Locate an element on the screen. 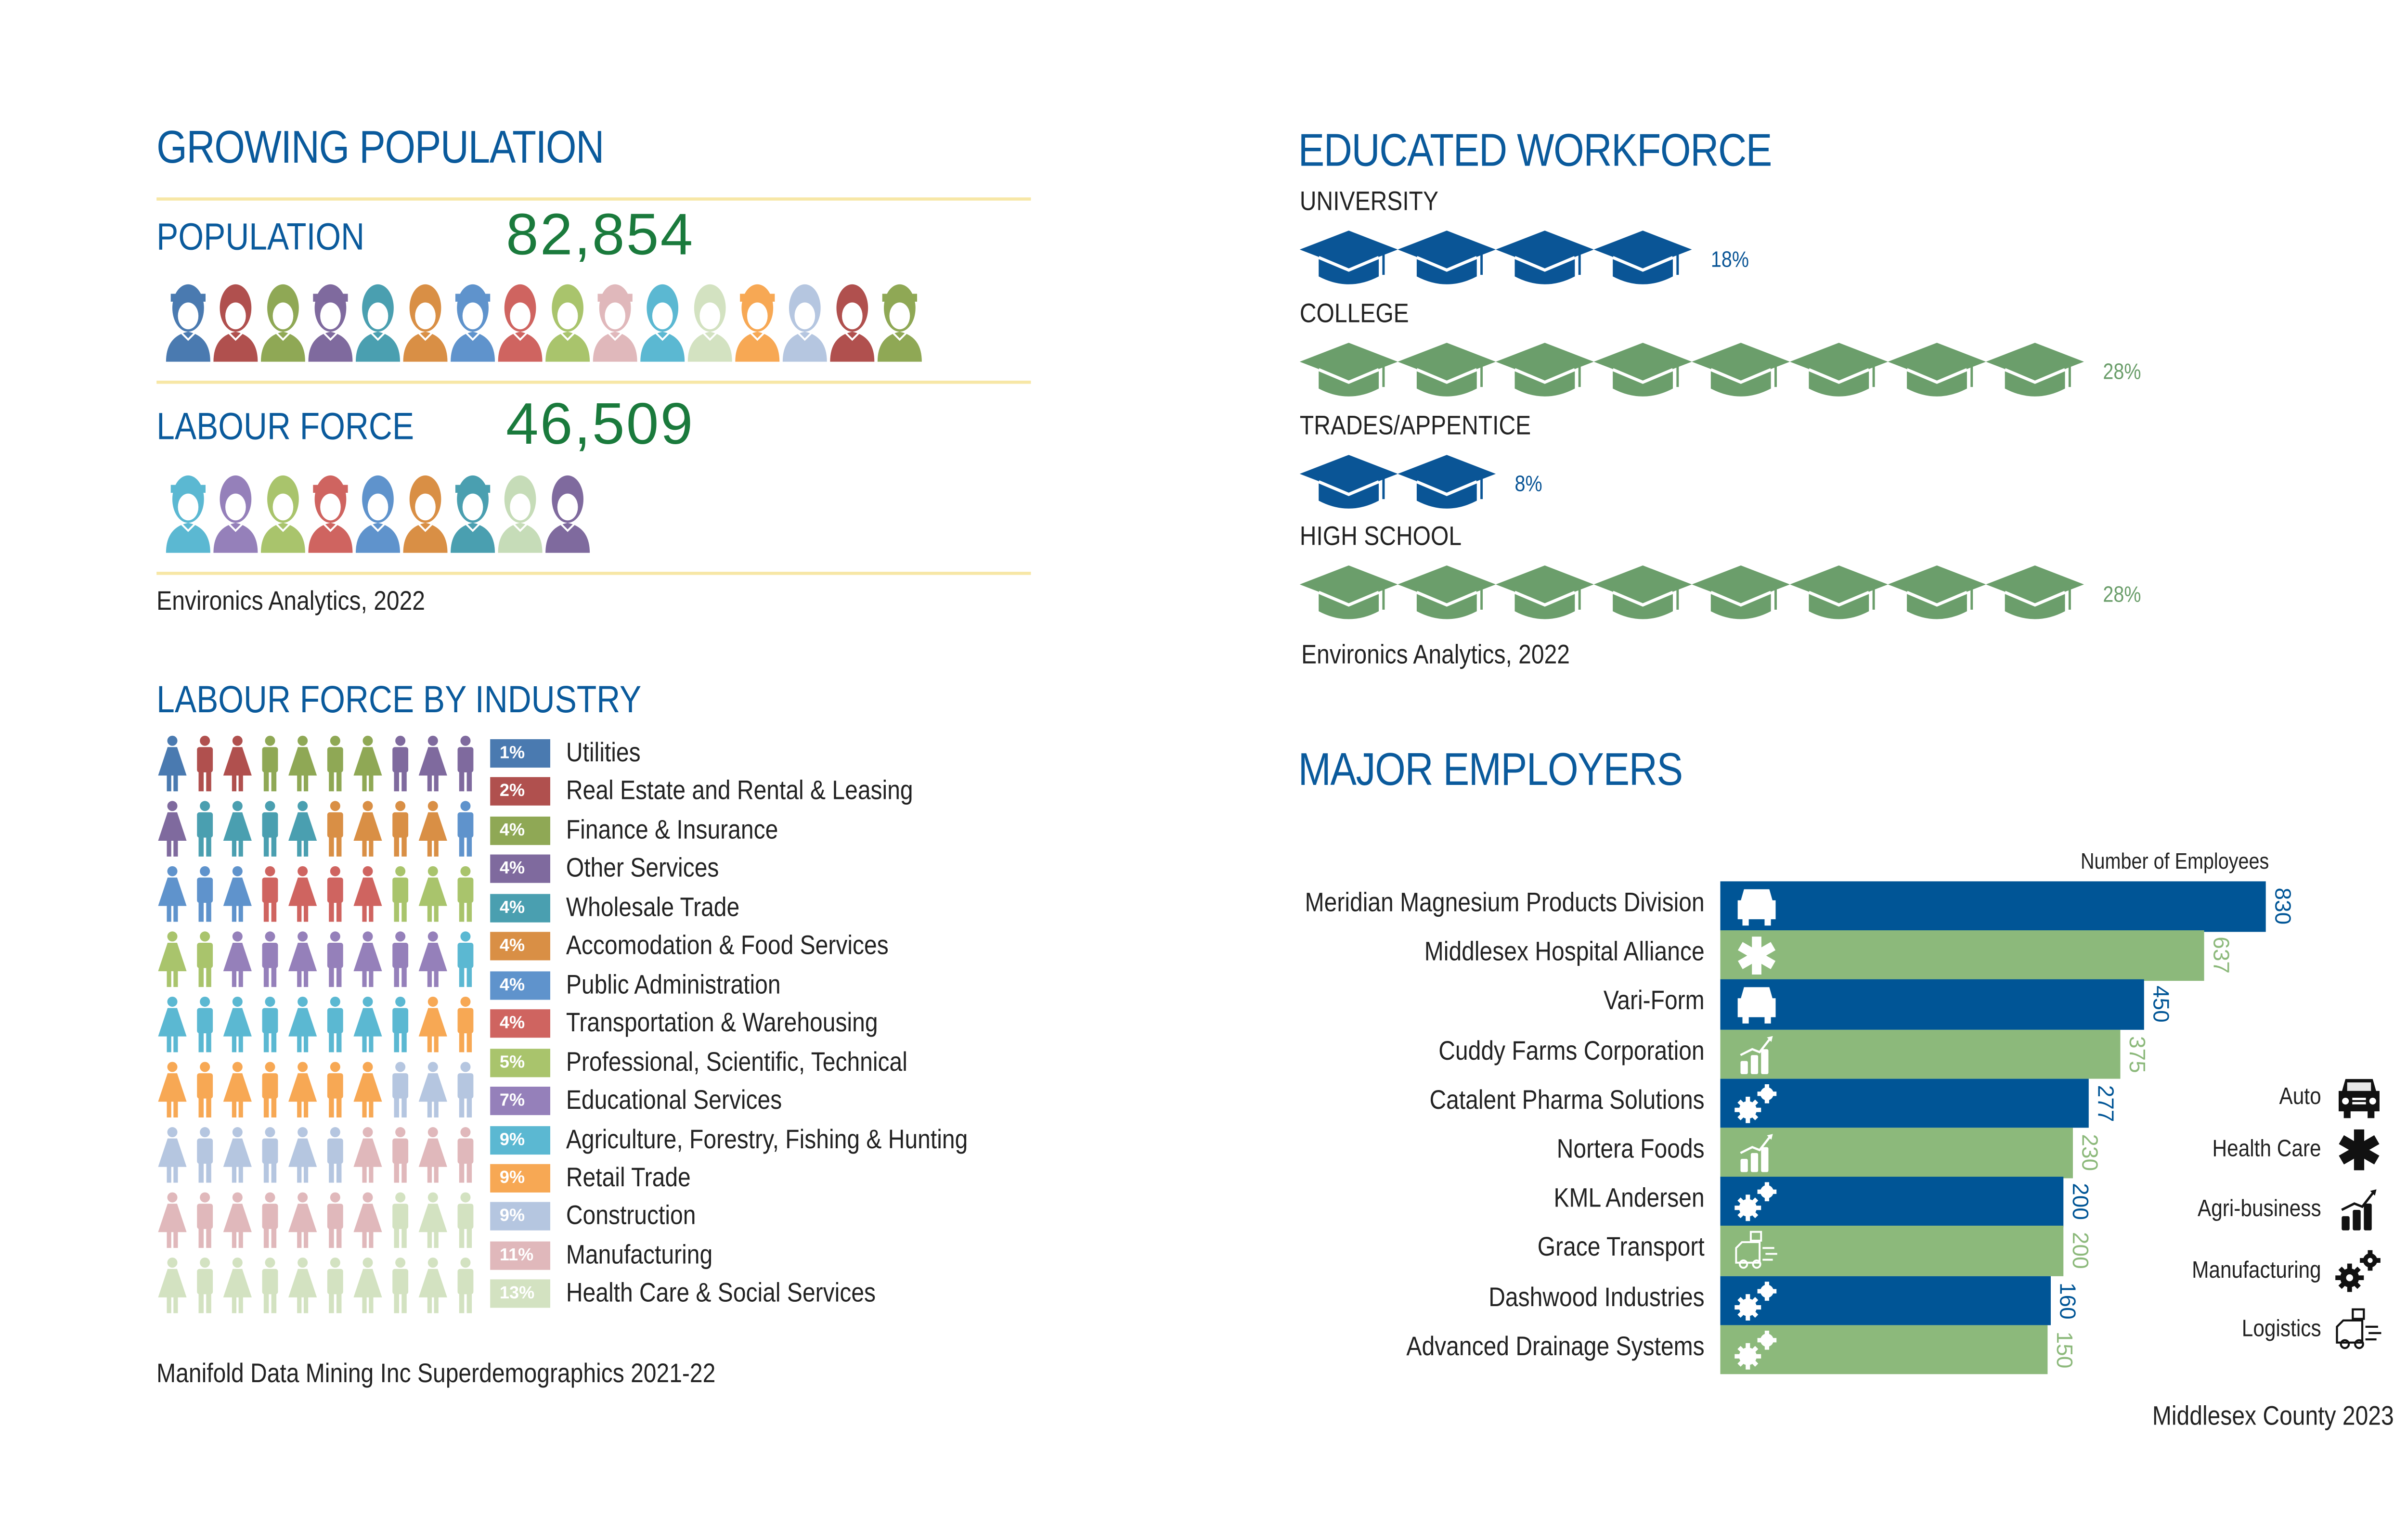 This screenshot has height=1540, width=2407. employee-count-label: 637 is located at coordinates (2221, 955).